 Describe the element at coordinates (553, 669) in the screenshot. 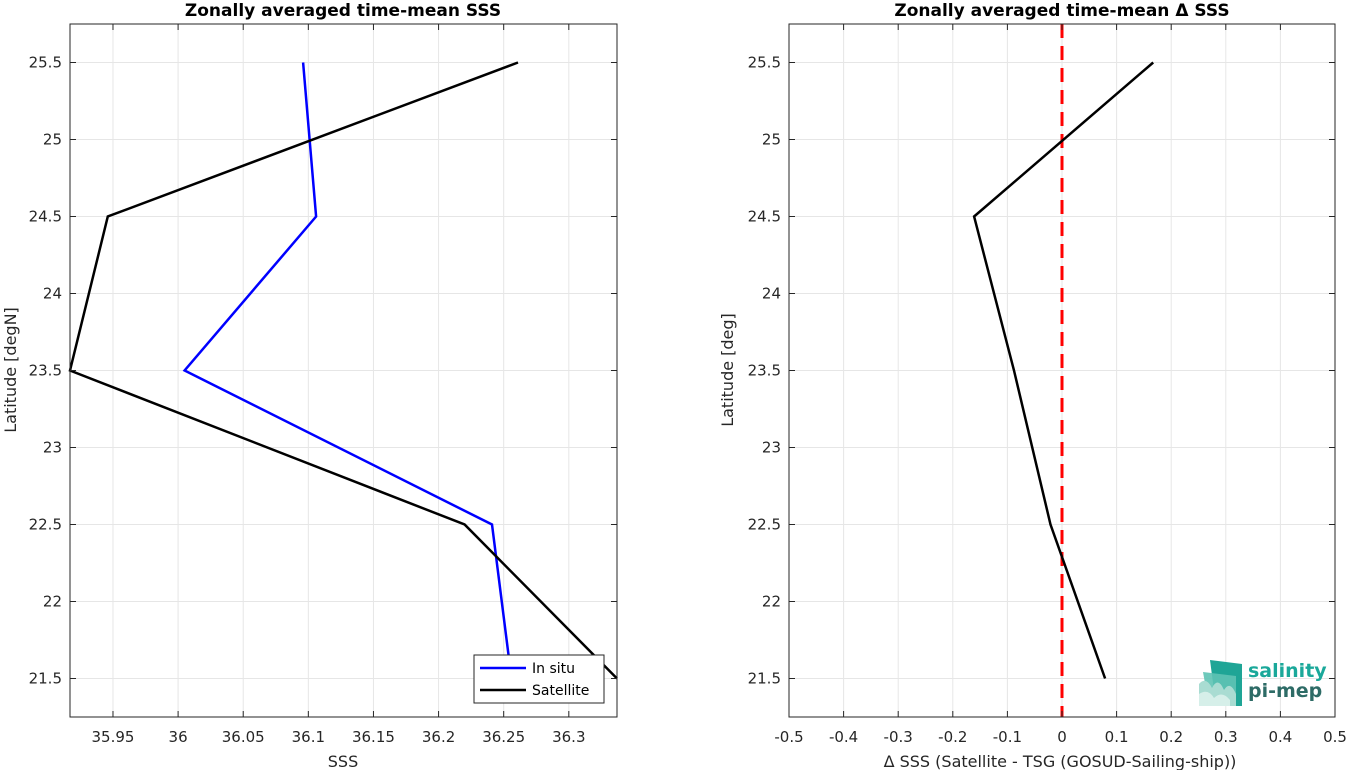

I see `legend-label-in-situ: In situ` at that location.